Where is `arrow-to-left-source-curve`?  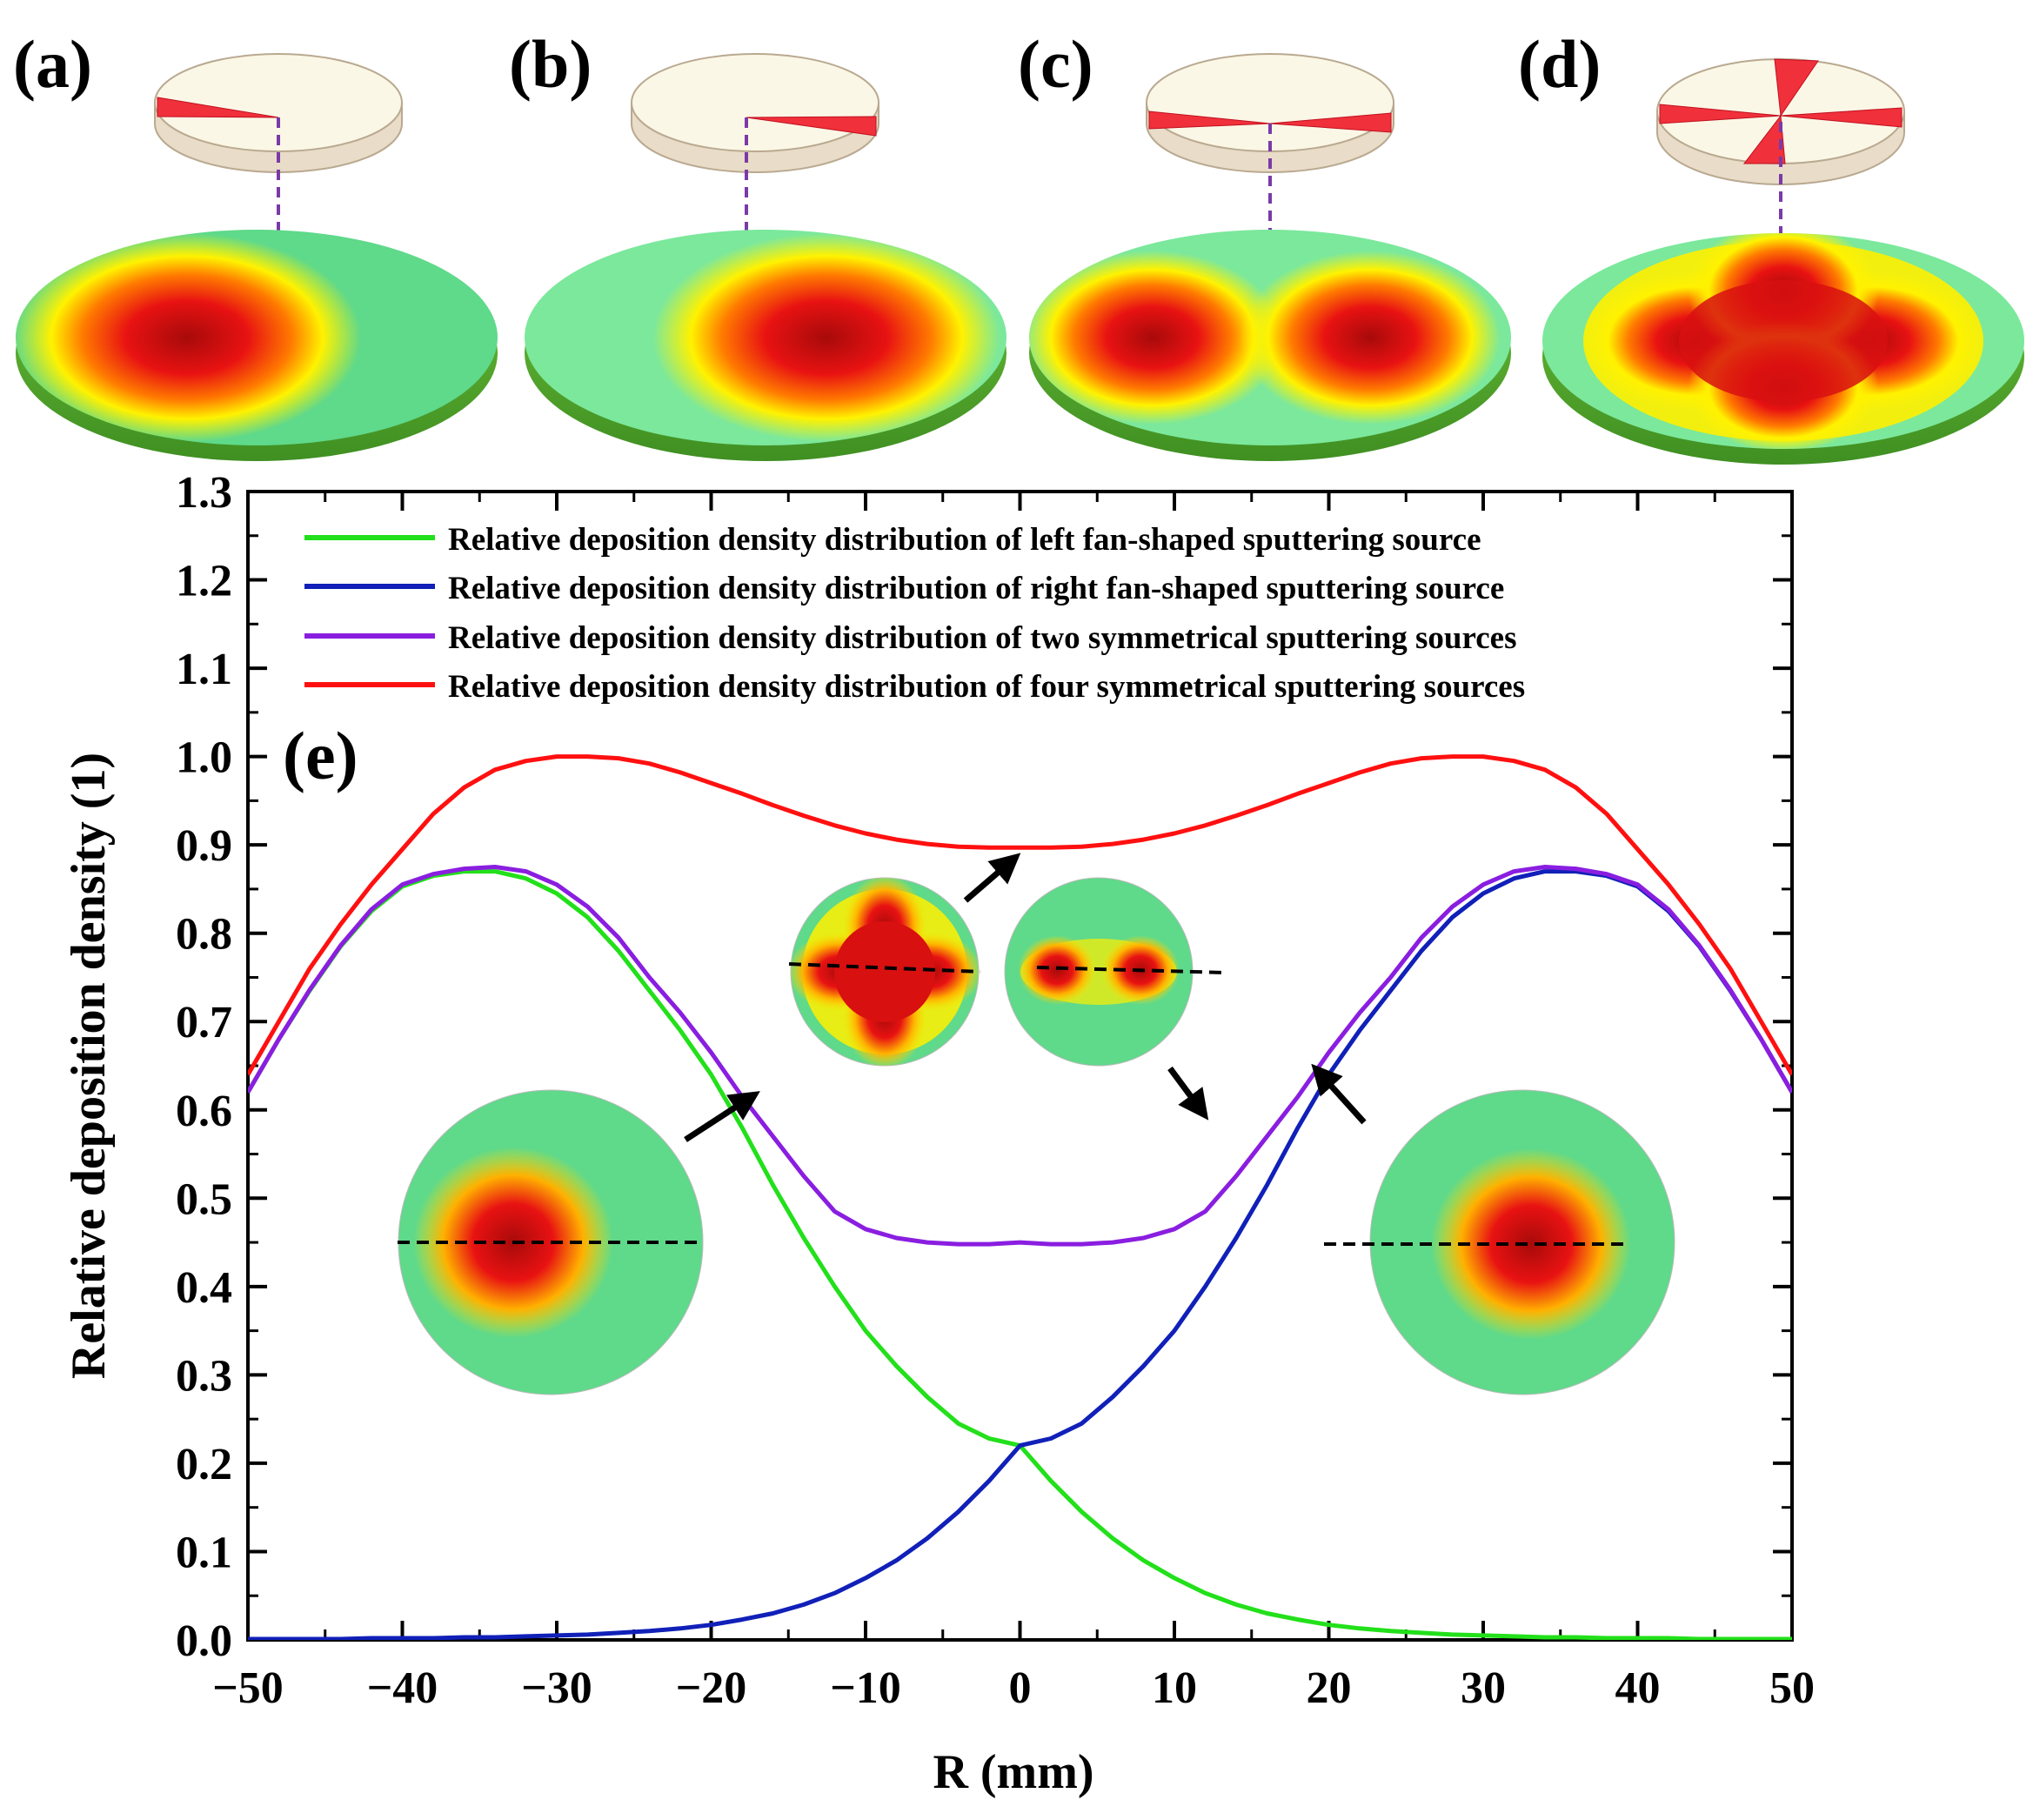
arrow-to-left-source-curve is located at coordinates (722, 1116).